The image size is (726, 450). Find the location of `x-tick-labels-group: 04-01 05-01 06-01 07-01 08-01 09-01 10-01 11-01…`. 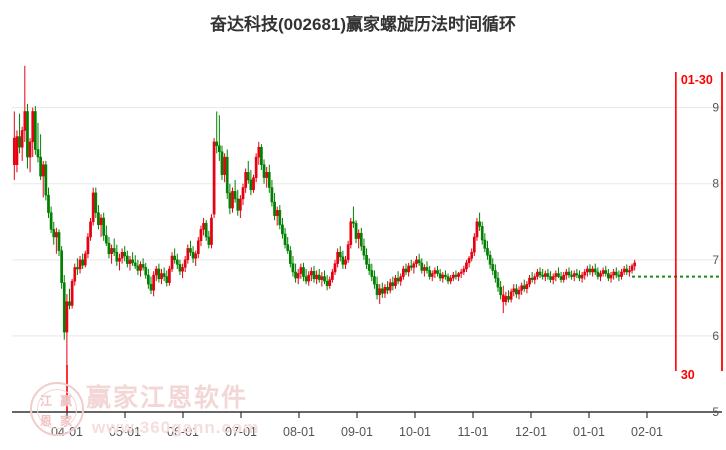

x-tick-labels-group: 04-01 05-01 06-01 07-01 08-01 09-01 10-01 11-01… is located at coordinates (357, 432).